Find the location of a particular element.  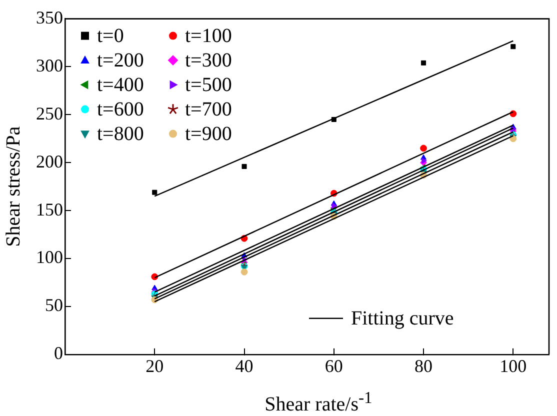

x-tick-label: 40 is located at coordinates (244, 366).